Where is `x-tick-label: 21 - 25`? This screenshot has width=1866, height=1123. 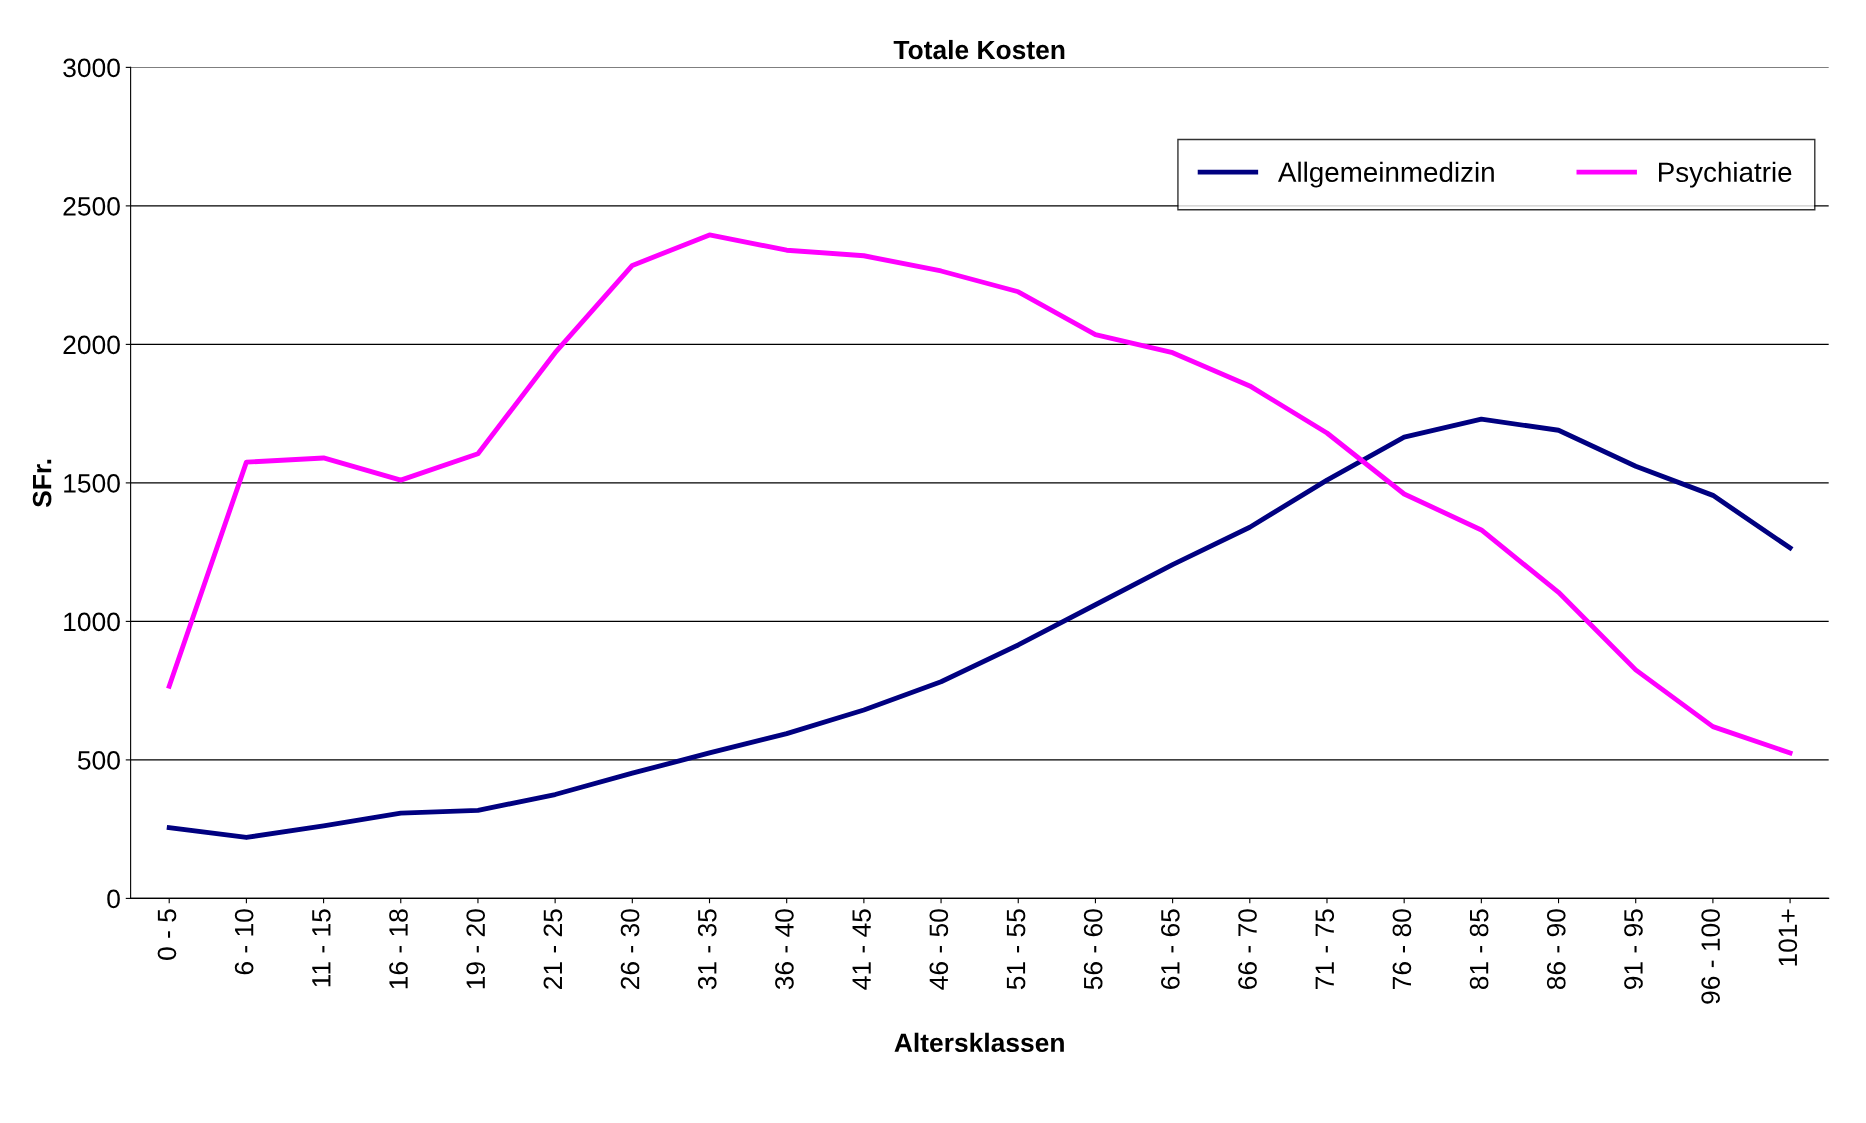
x-tick-label: 21 - 25 is located at coordinates (553, 949).